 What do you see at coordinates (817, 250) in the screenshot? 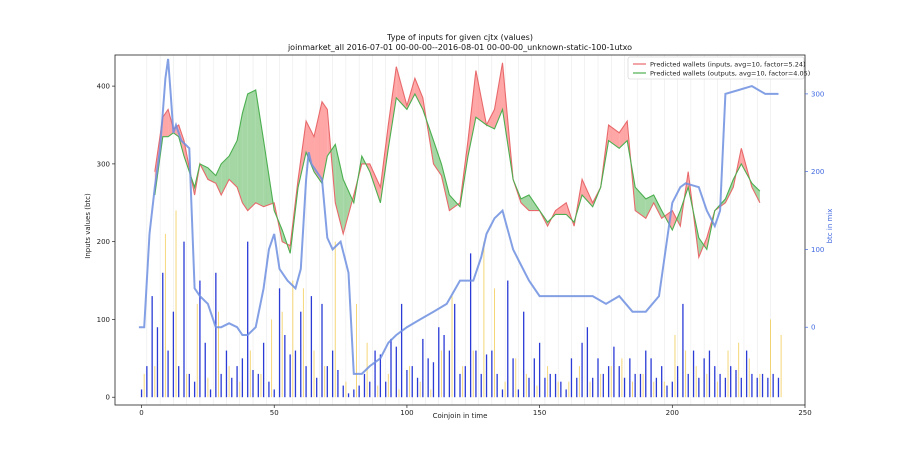
I see `y2-tick-label: 100` at bounding box center [817, 250].